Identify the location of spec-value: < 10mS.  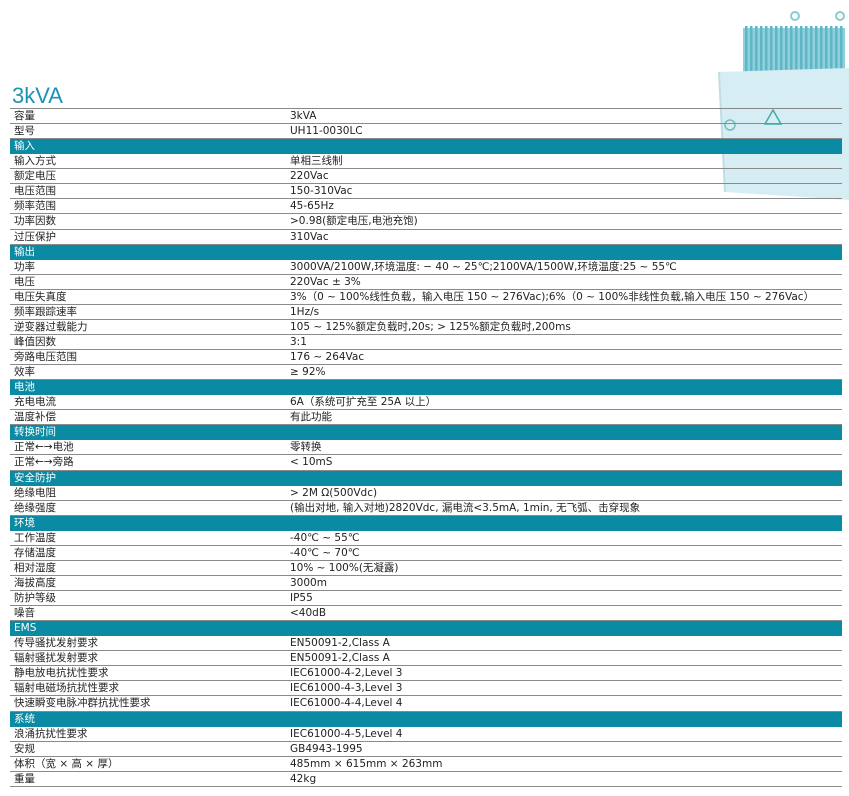
(311, 462).